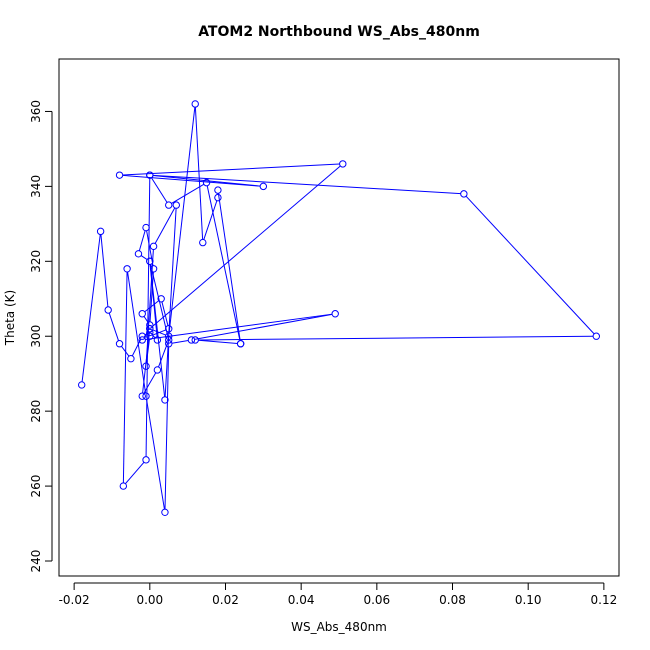 The image size is (650, 650). What do you see at coordinates (149, 600) in the screenshot?
I see `x-tick-label: 0.00` at bounding box center [149, 600].